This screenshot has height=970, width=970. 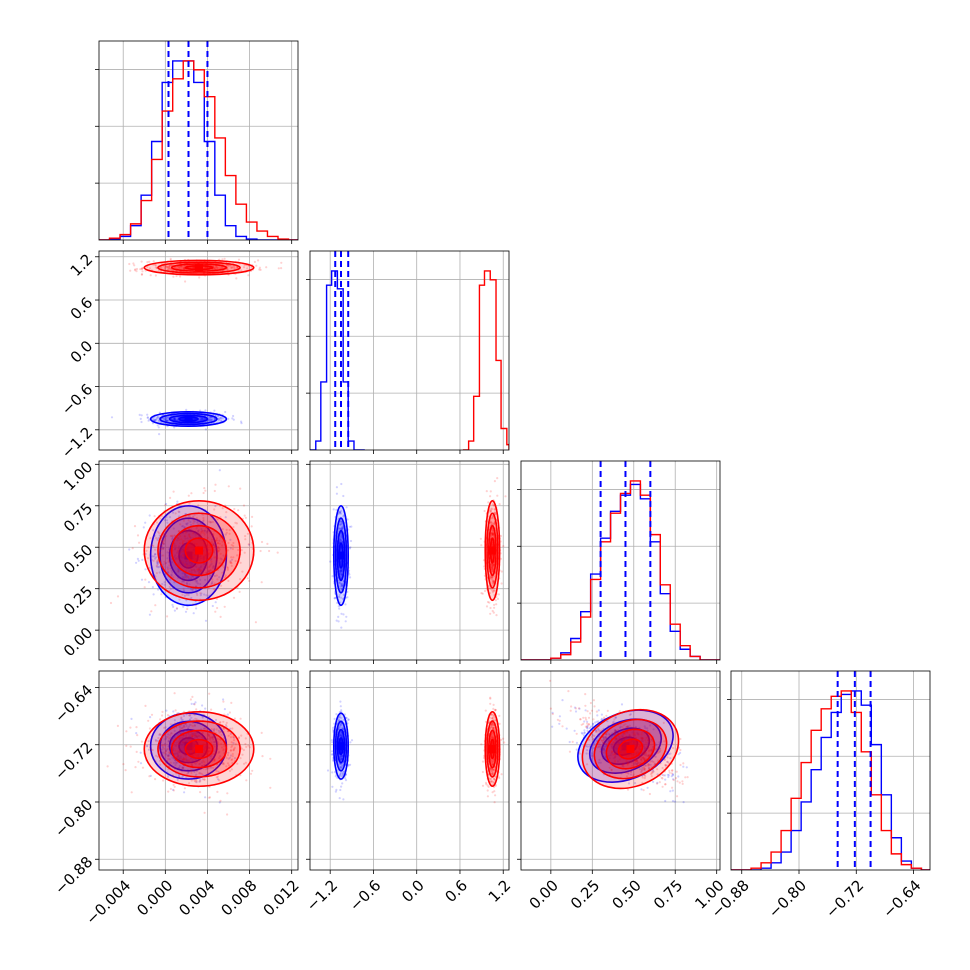 What do you see at coordinates (73, 818) in the screenshot?
I see `y-tick-label: −0.80` at bounding box center [73, 818].